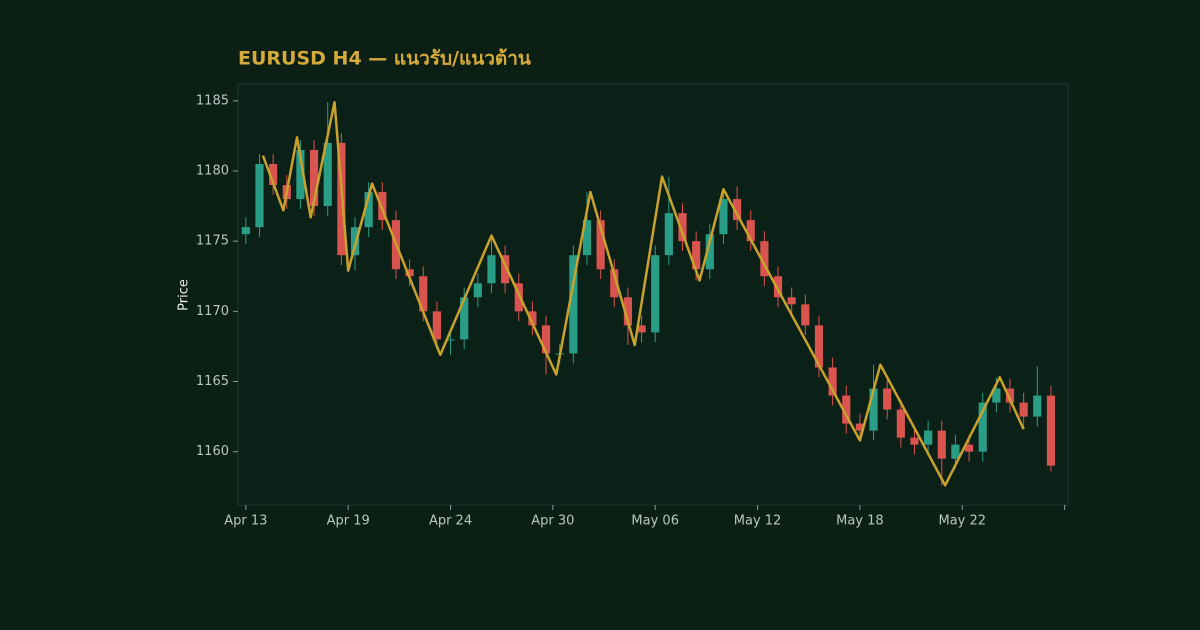 Image resolution: width=1200 pixels, height=630 pixels. I want to click on x-tick-label: Apr 30, so click(552, 521).